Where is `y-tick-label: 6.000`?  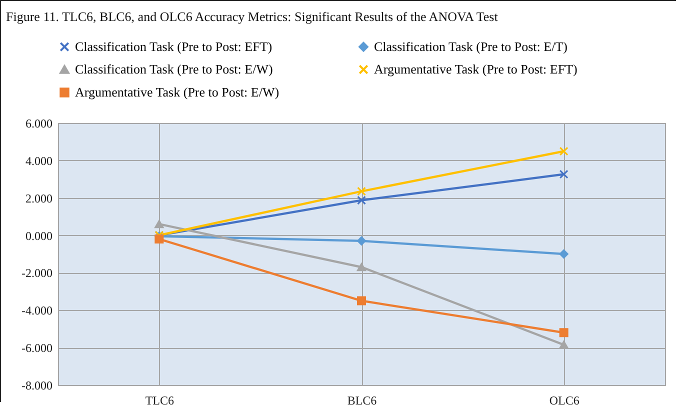
y-tick-label: 6.000 is located at coordinates (39, 123).